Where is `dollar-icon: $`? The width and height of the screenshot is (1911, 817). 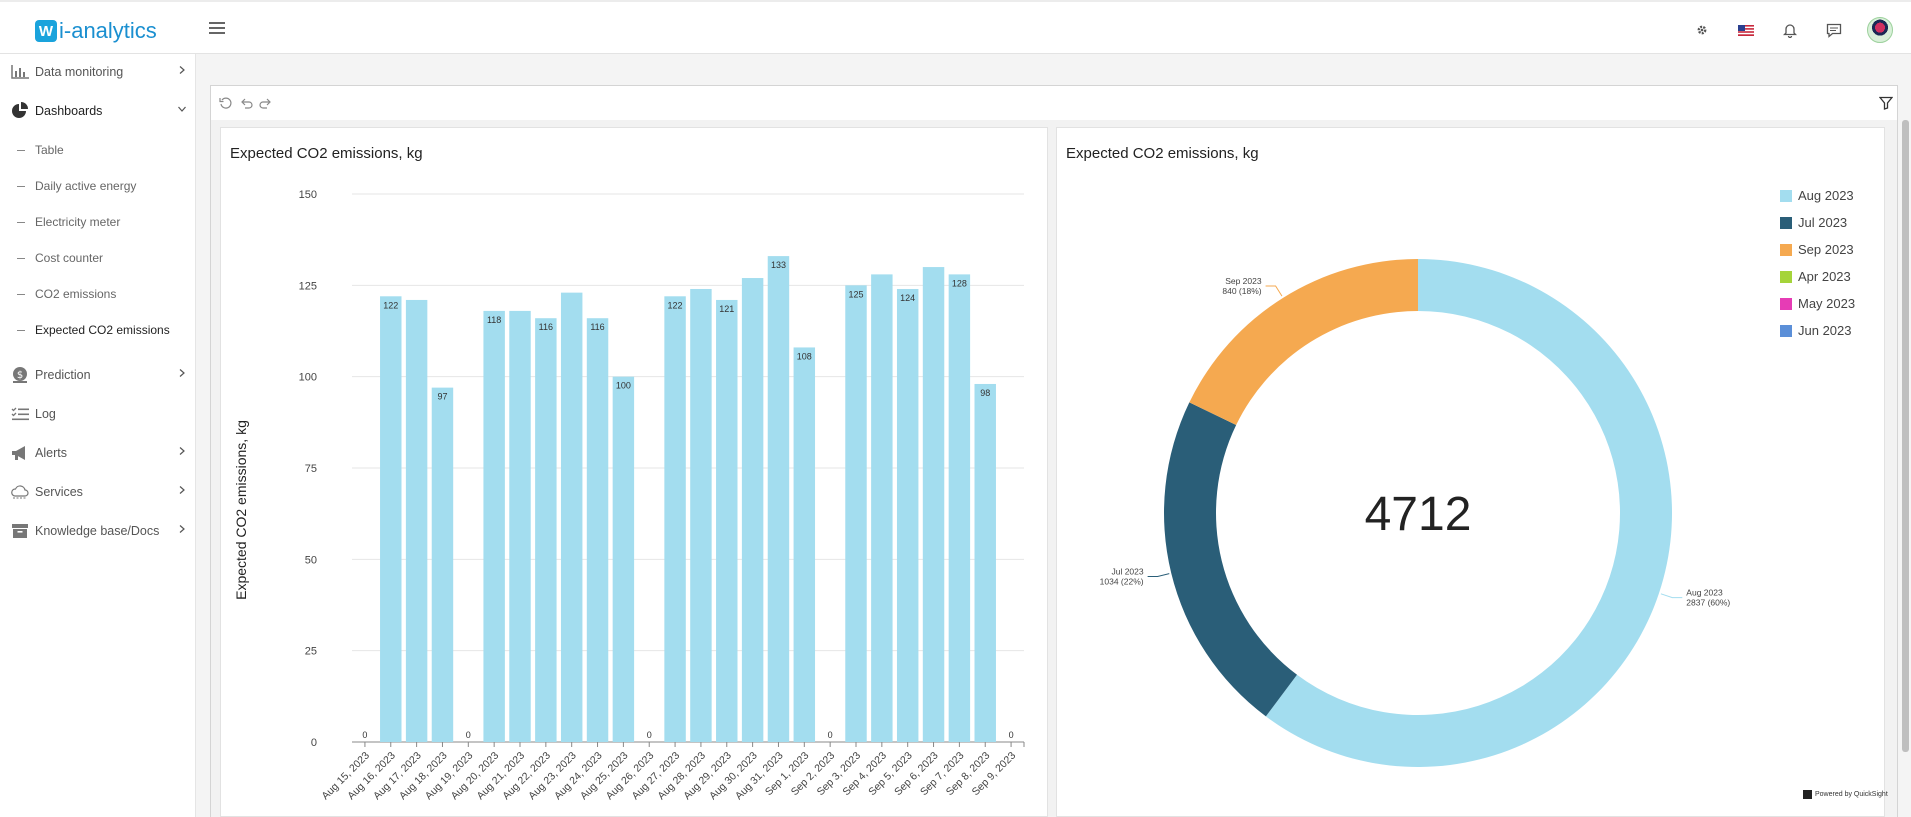
dollar-icon: $ is located at coordinates (20, 375).